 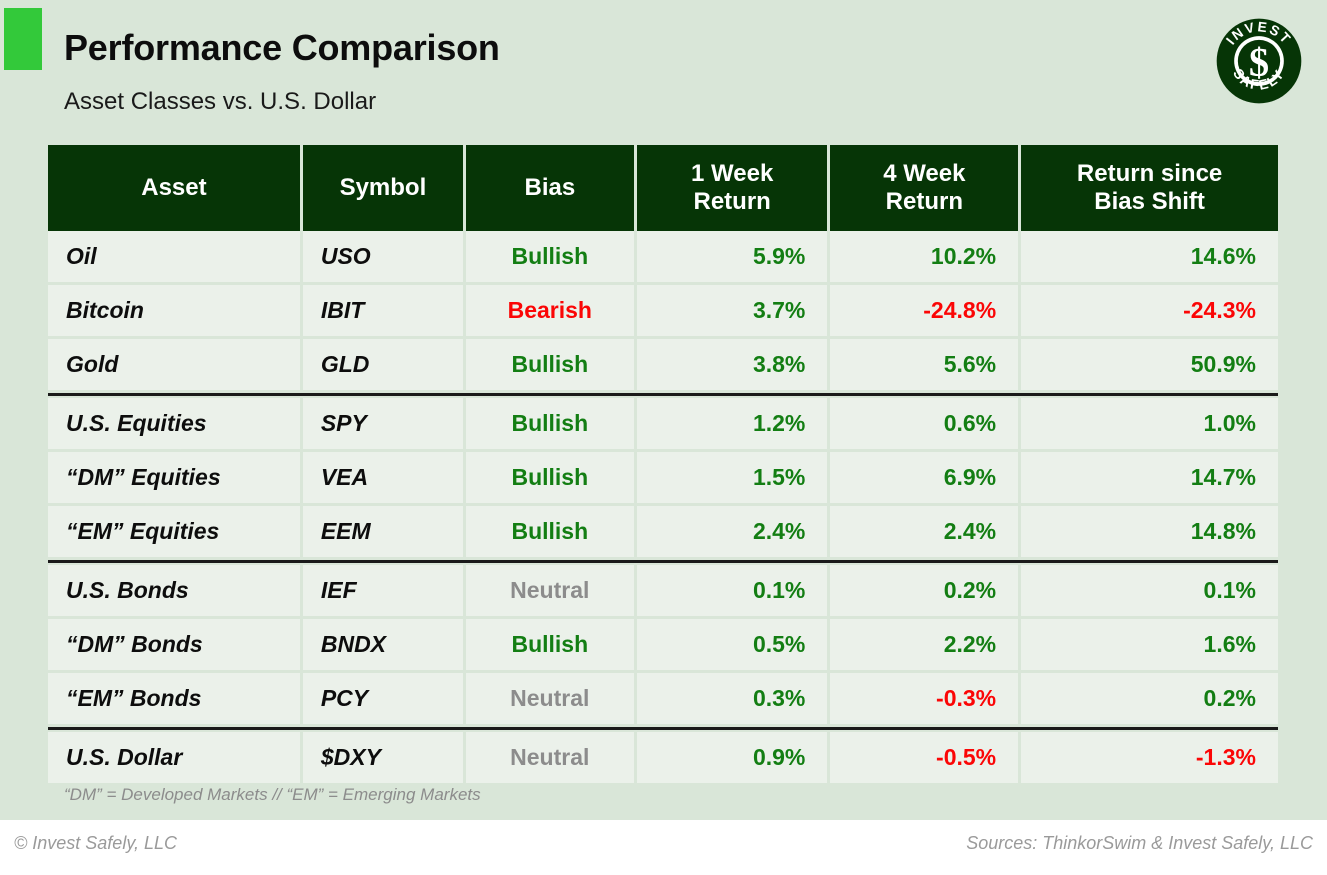 What do you see at coordinates (732, 256) in the screenshot?
I see `cell-1week-return: 5.9%` at bounding box center [732, 256].